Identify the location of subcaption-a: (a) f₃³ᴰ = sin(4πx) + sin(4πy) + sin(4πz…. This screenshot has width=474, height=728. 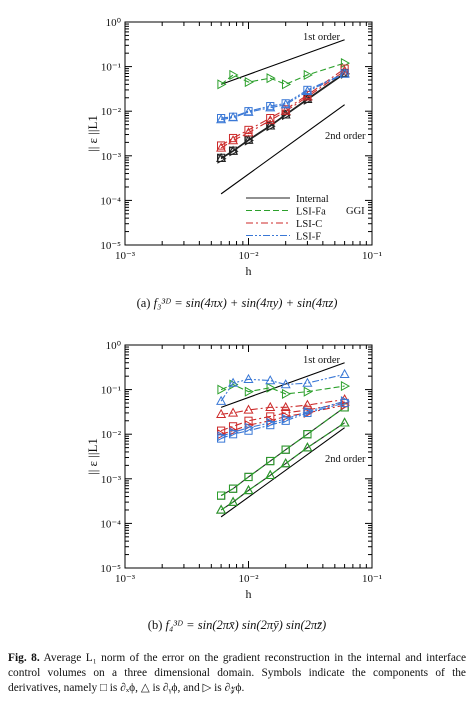
(237, 303).